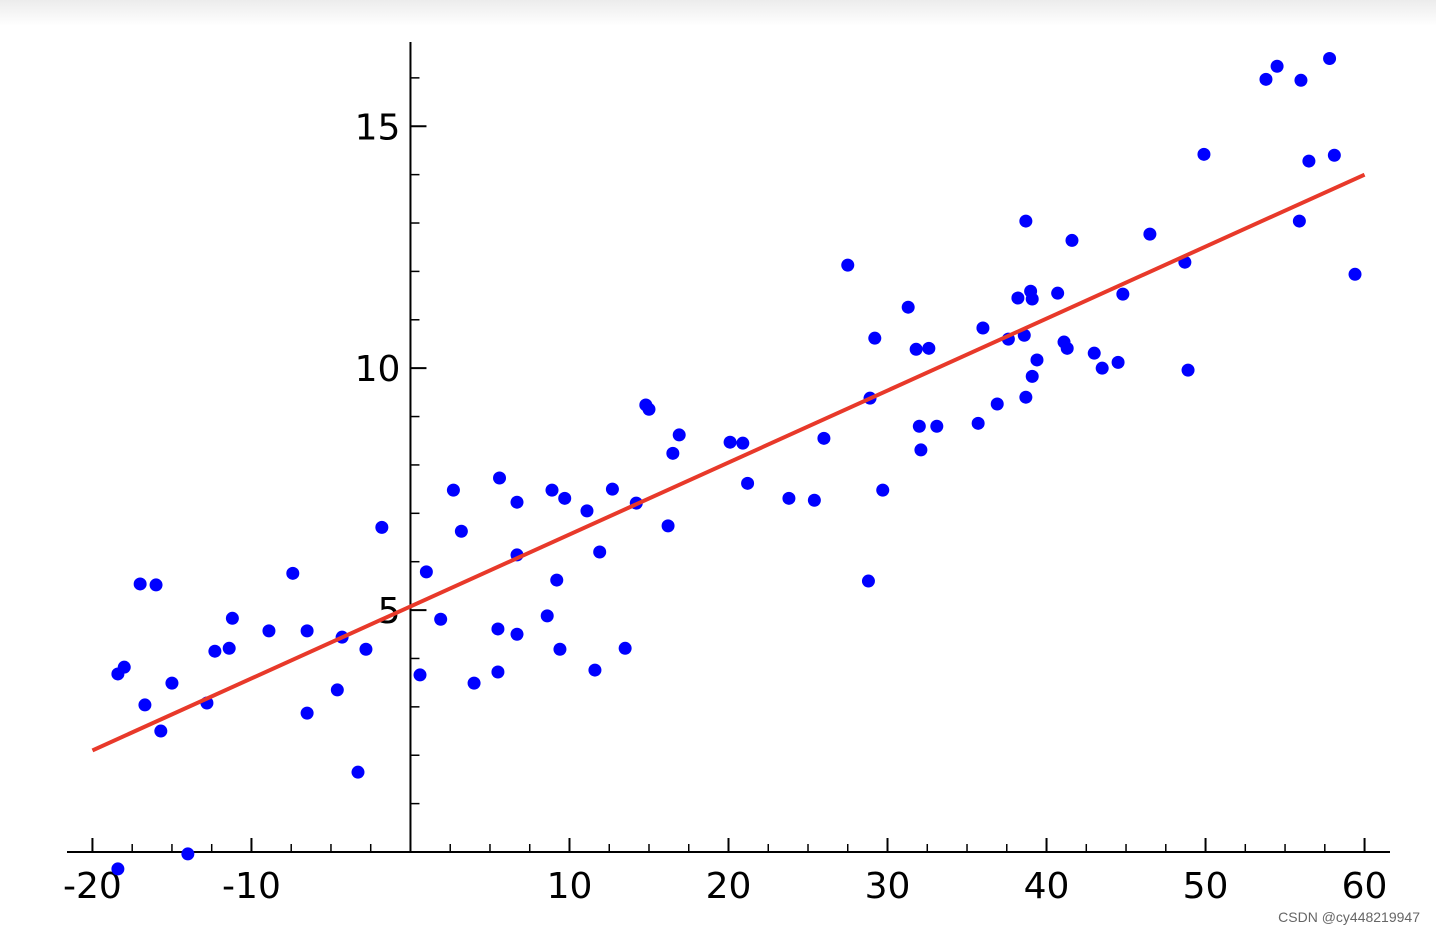 The width and height of the screenshot is (1436, 936). Describe the element at coordinates (729, 886) in the screenshot. I see `x-tick-label: 20` at that location.